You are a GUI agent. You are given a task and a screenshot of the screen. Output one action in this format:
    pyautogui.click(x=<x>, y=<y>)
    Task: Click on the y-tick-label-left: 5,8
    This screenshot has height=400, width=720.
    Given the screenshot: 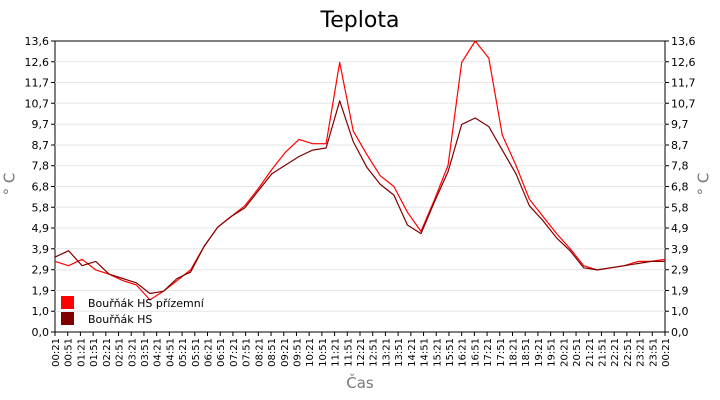 What is the action you would take?
    pyautogui.click(x=41, y=207)
    